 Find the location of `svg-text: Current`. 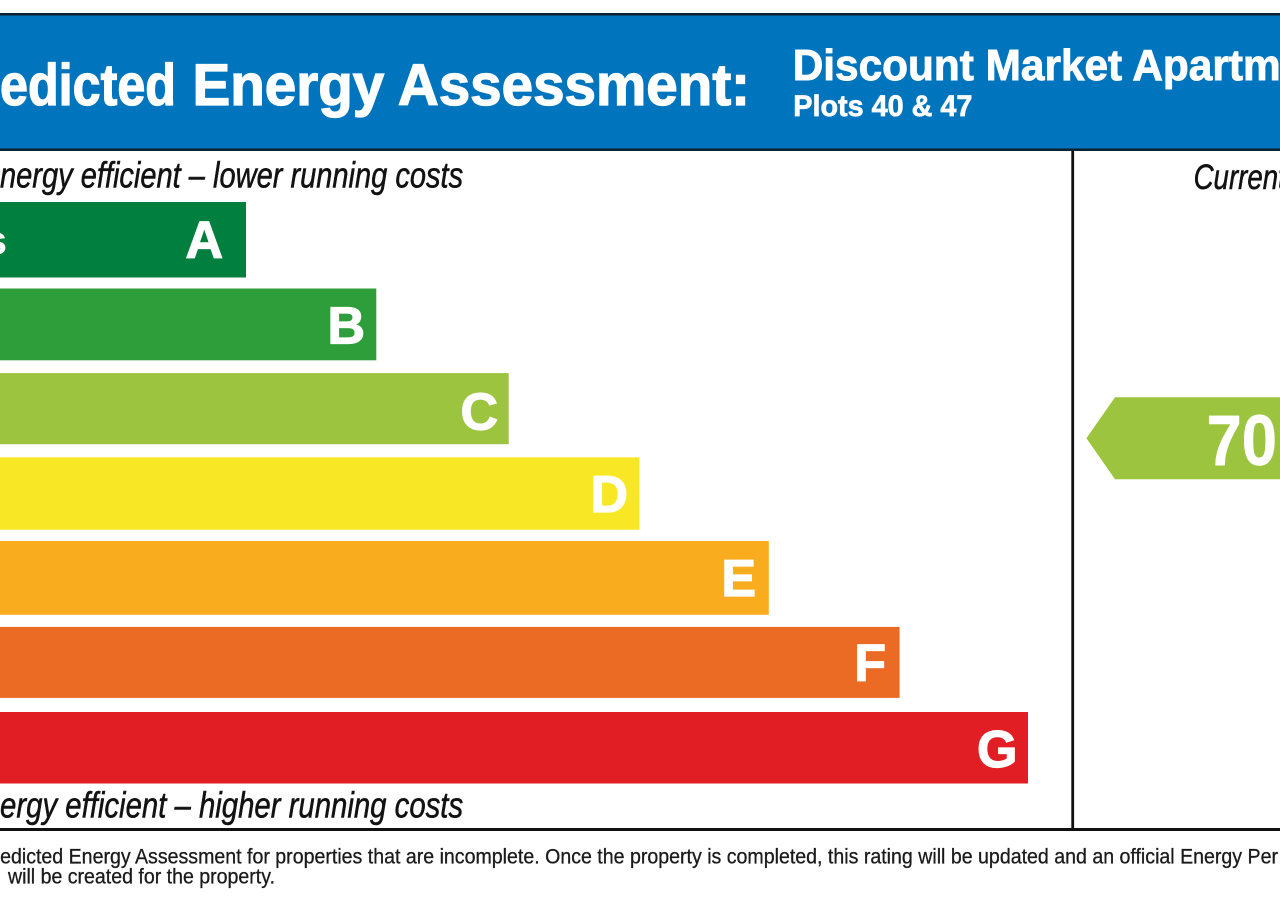

svg-text: Current is located at coordinates (1237, 177).